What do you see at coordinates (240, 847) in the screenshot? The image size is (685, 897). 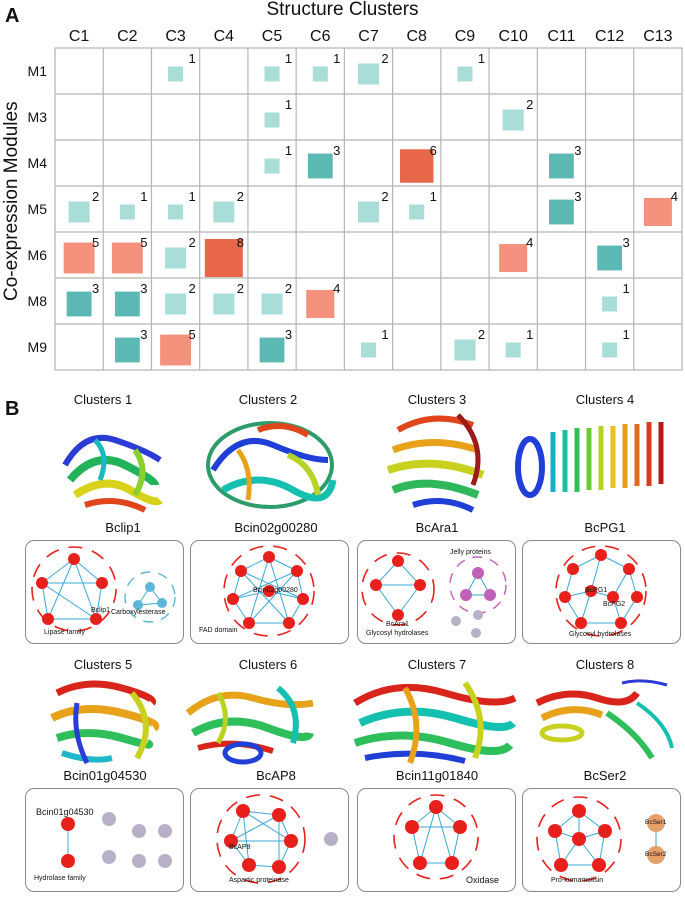 I see `network-6-label-1: BcAP8` at bounding box center [240, 847].